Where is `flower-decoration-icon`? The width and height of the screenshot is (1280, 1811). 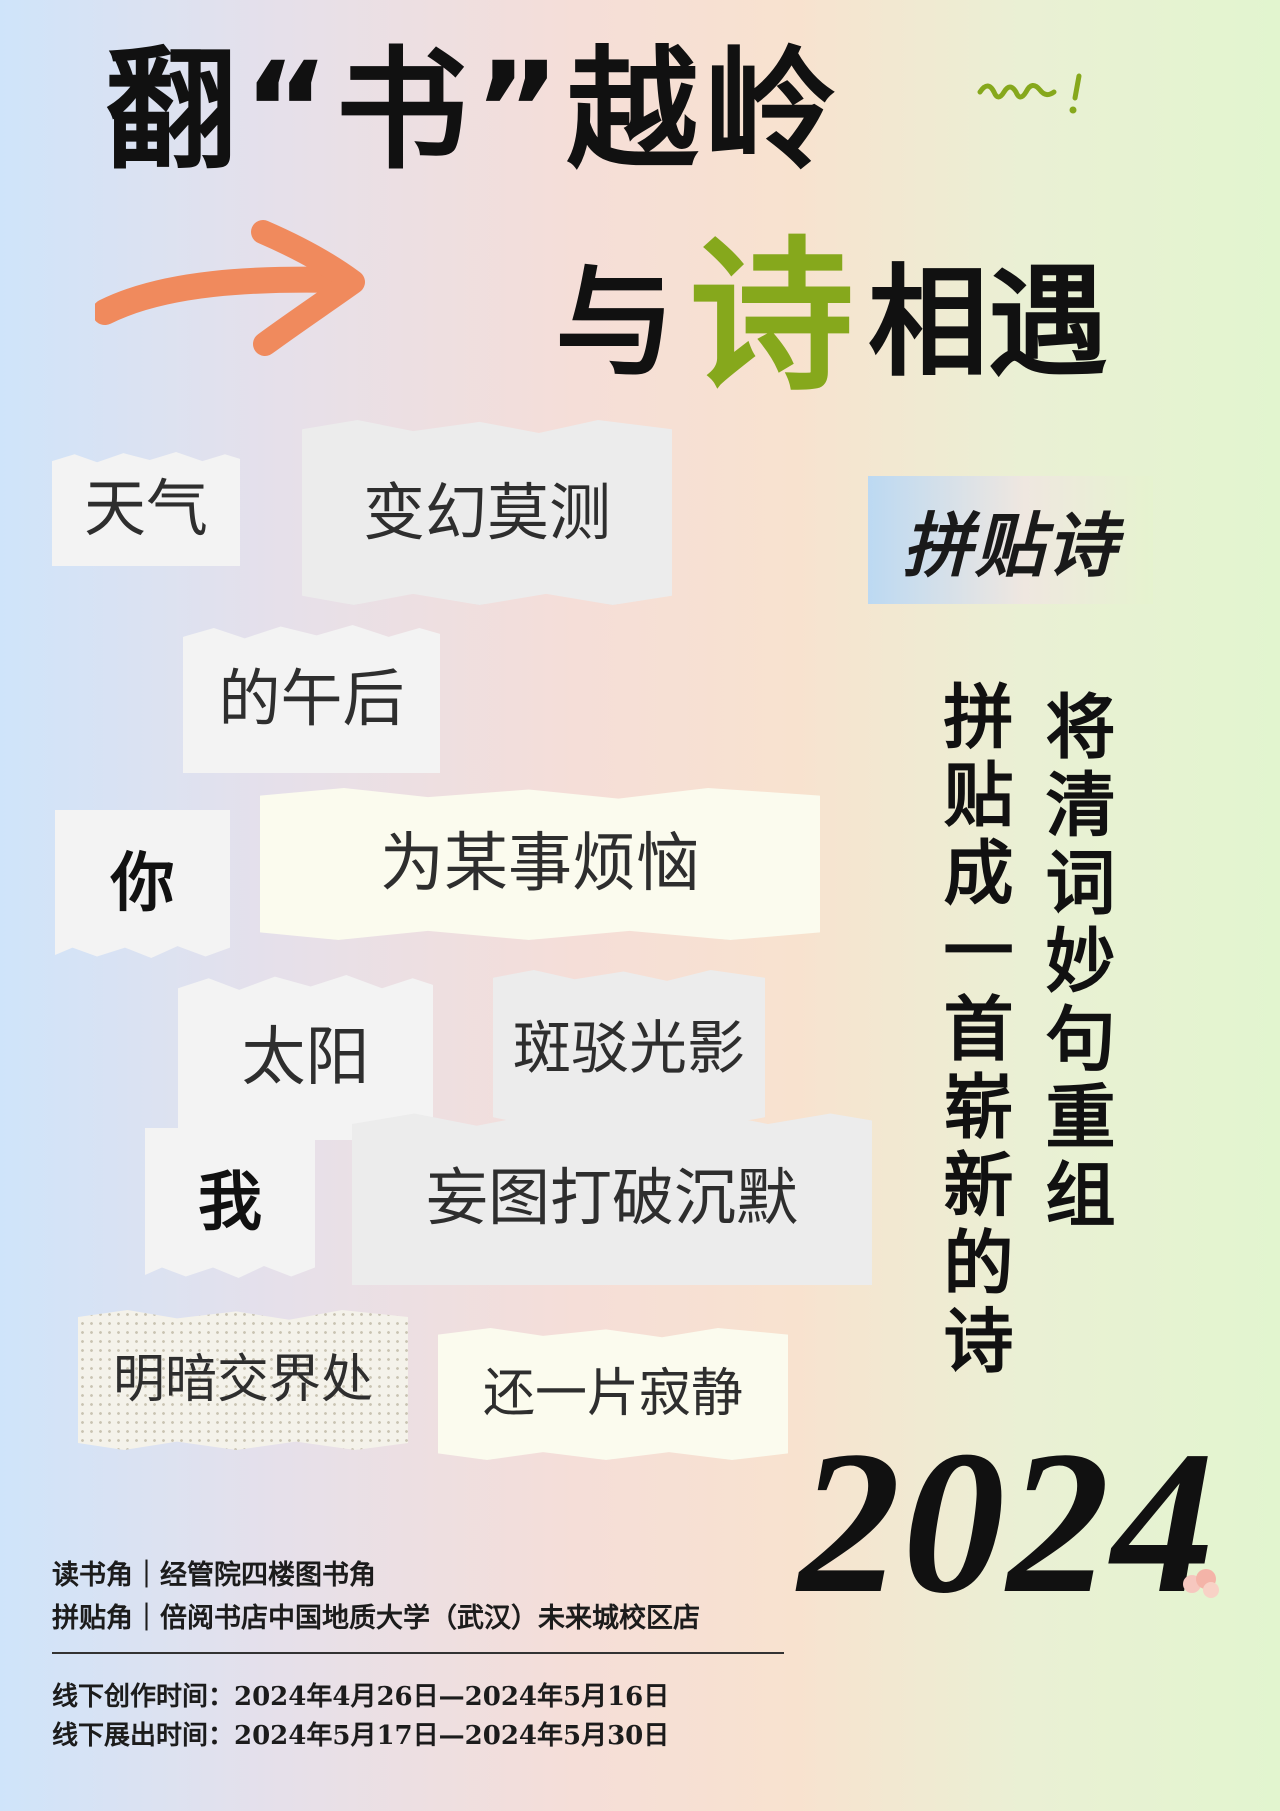
flower-decoration-icon is located at coordinates (1201, 1583).